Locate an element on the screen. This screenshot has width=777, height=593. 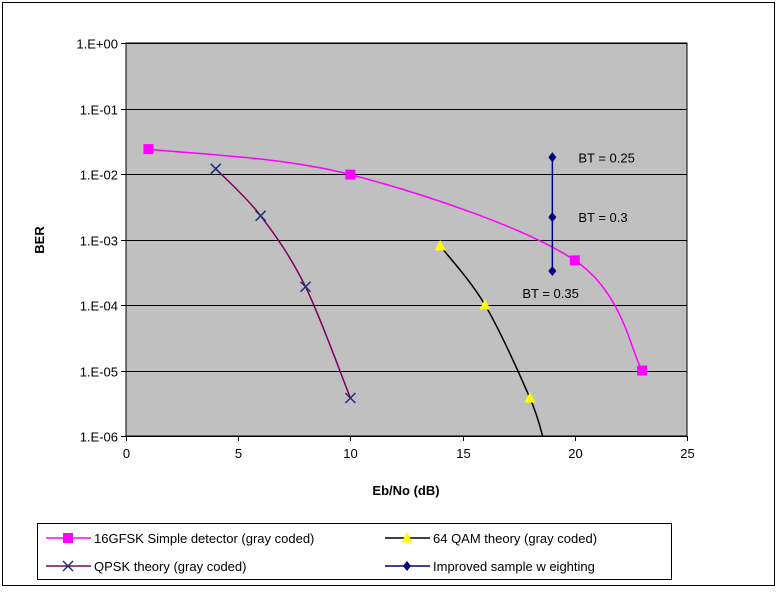
y-axis-title: BER is located at coordinates (39, 240).